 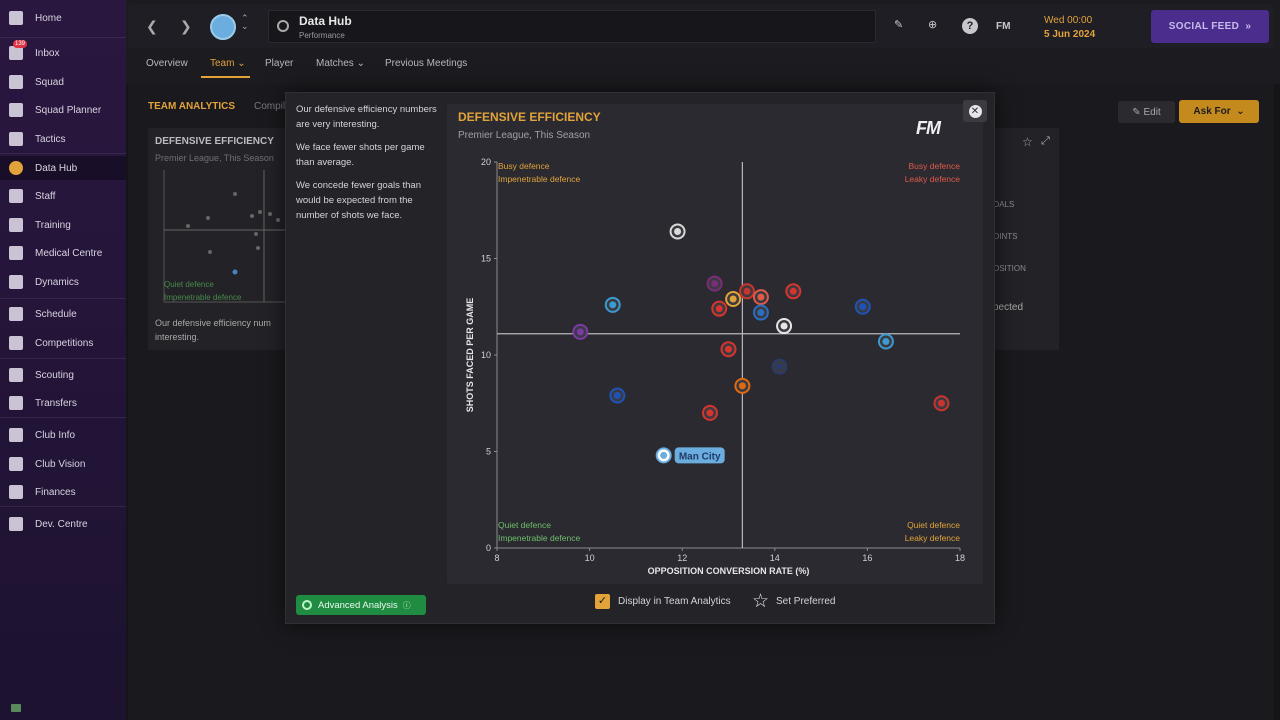 I want to click on ask-for-button: Ask For ⌄, so click(x=1219, y=111).